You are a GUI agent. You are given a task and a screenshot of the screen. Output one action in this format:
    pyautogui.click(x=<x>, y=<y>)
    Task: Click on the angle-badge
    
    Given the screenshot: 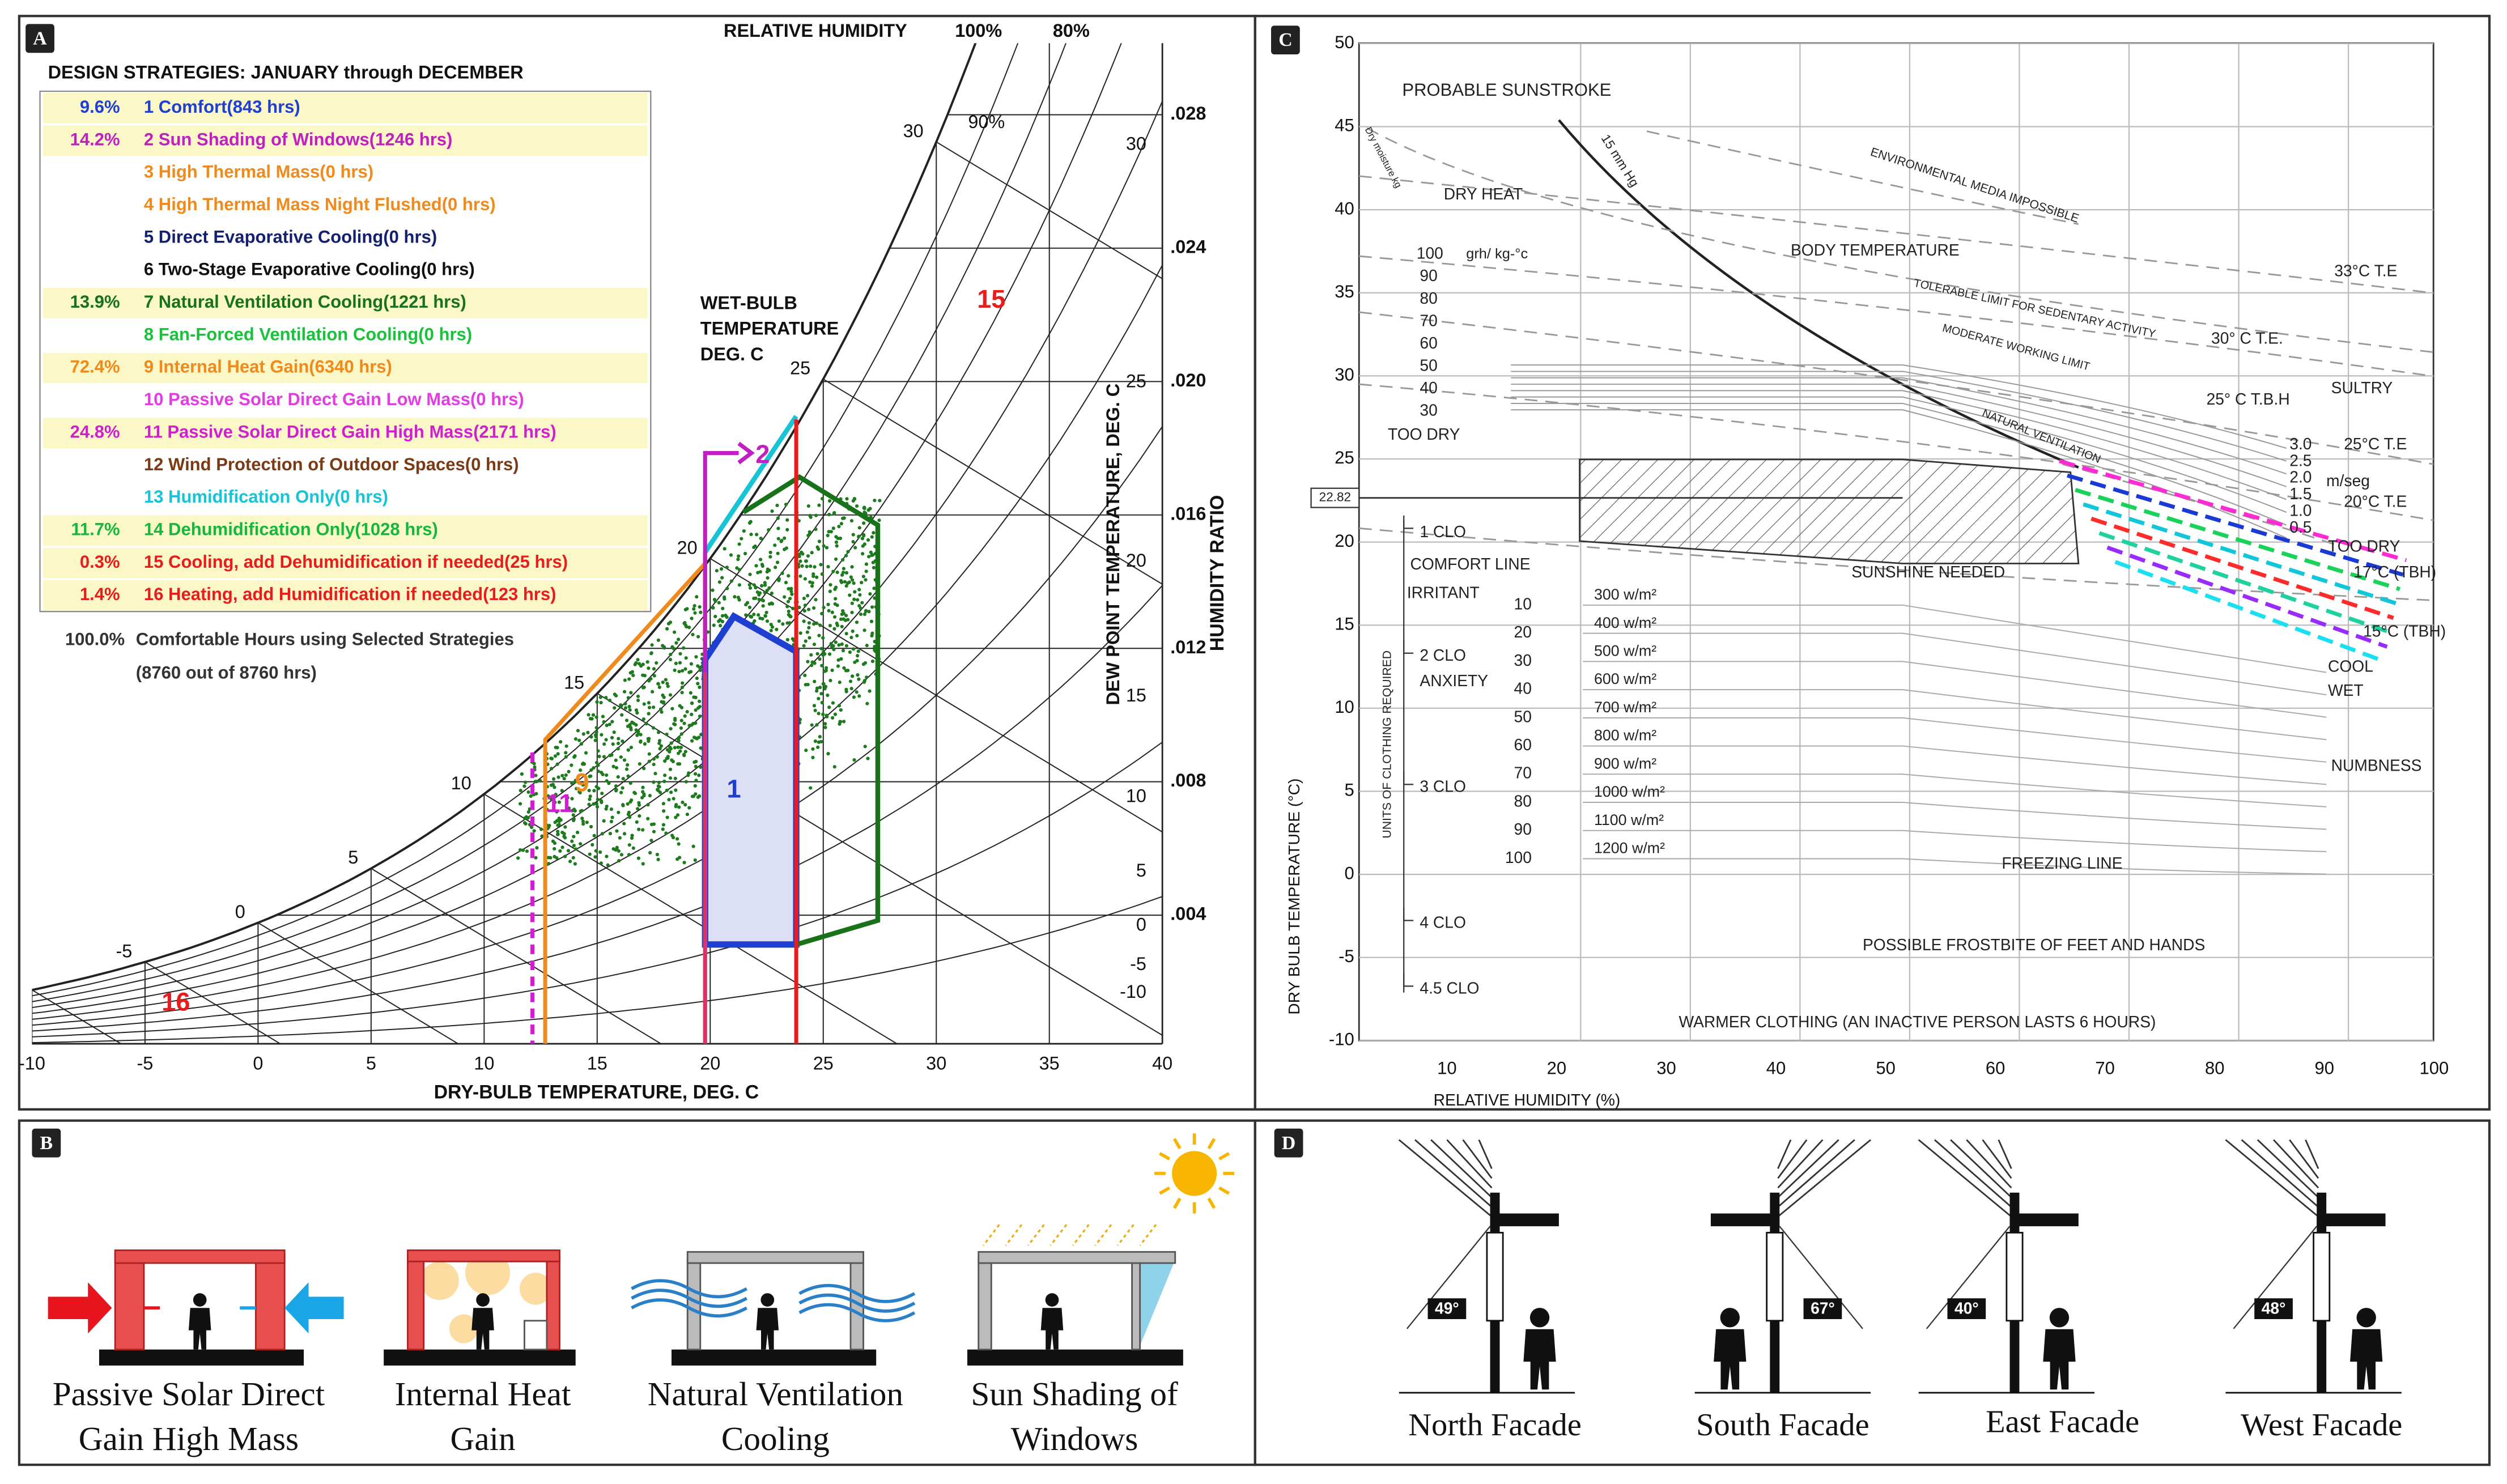 What is the action you would take?
    pyautogui.click(x=2273, y=1308)
    